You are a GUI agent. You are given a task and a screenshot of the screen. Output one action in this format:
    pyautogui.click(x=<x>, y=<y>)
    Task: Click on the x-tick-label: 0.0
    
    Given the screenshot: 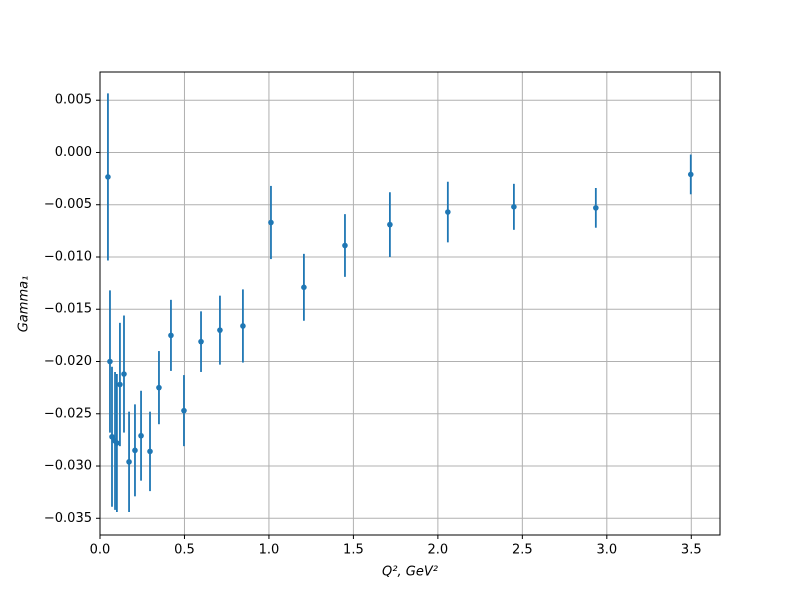 What is the action you would take?
    pyautogui.click(x=100, y=550)
    